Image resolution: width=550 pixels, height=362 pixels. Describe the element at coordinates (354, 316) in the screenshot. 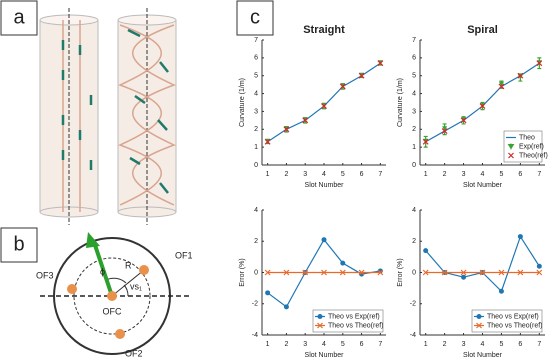

I see `legend-label: Theo vs Exp(ref)` at that location.